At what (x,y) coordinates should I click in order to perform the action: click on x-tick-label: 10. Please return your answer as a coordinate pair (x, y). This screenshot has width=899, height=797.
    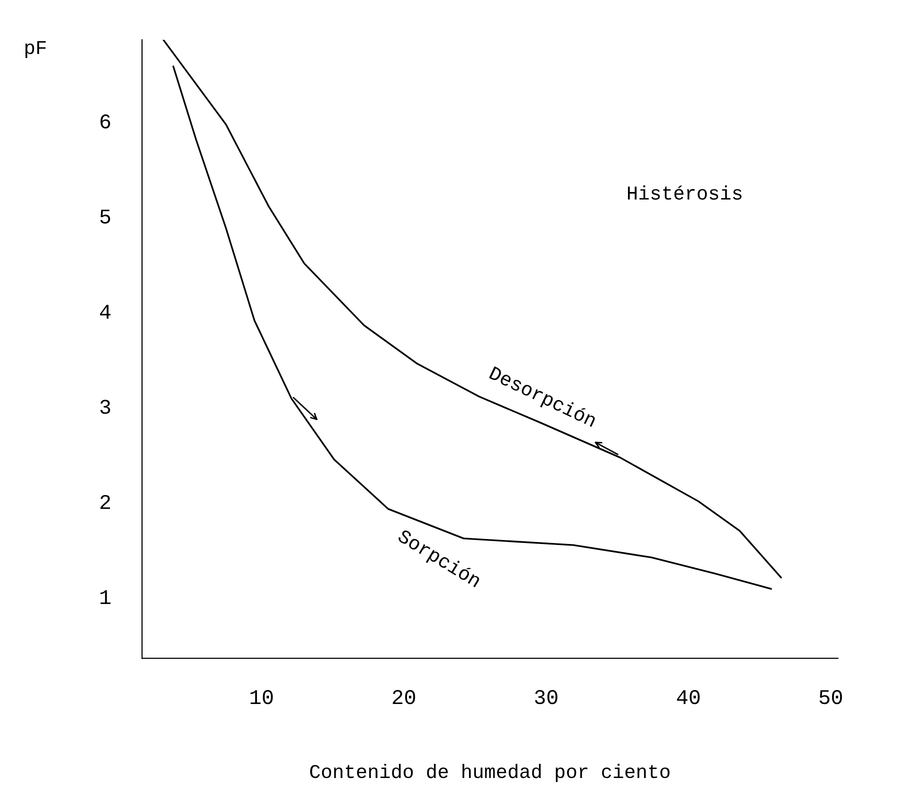
    Looking at the image, I should click on (261, 697).